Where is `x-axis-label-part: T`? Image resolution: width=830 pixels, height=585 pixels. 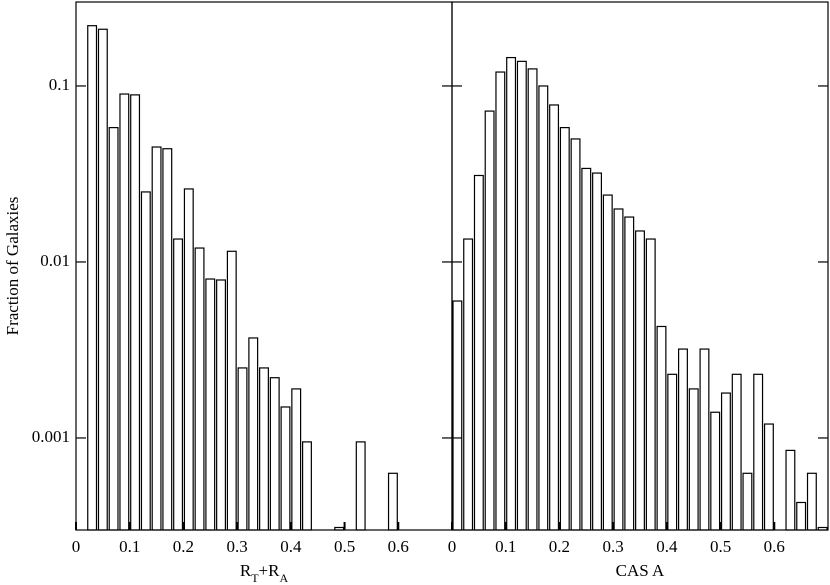 x-axis-label-part: T is located at coordinates (255, 578).